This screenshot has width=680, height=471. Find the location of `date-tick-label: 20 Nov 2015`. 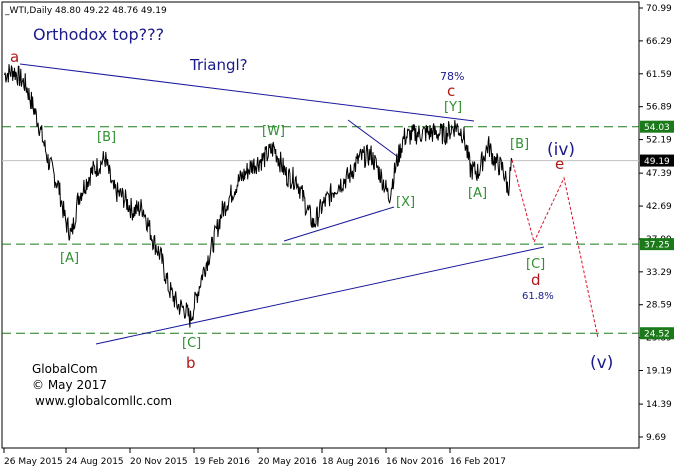

date-tick-label: 20 Nov 2015 is located at coordinates (159, 462).